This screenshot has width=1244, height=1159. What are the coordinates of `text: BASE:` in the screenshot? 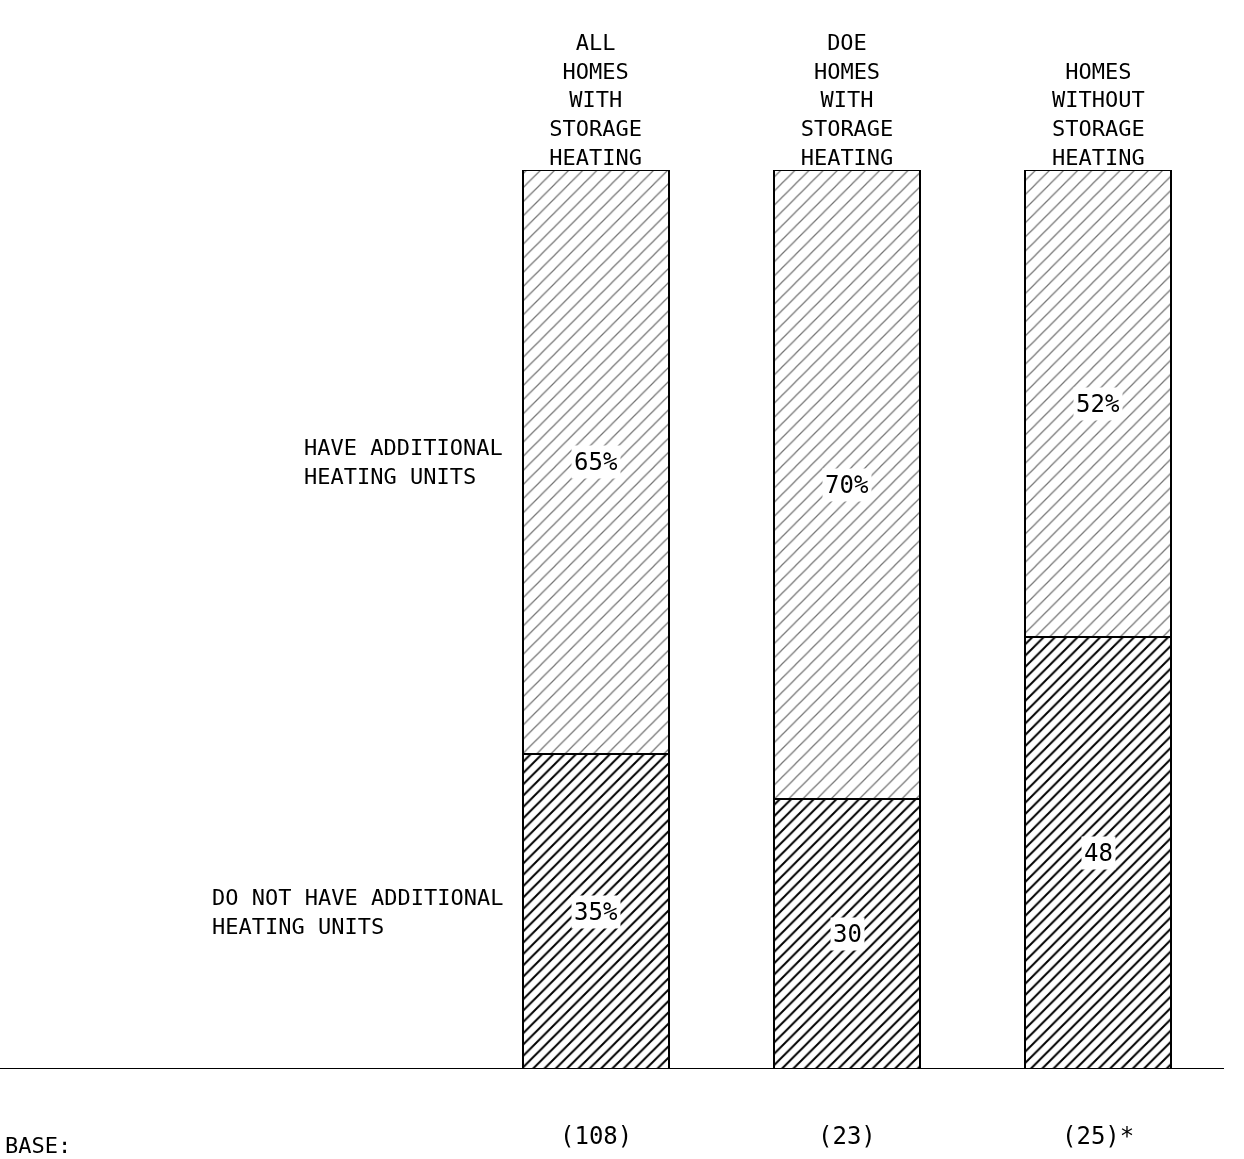 It's located at (38, 1145).